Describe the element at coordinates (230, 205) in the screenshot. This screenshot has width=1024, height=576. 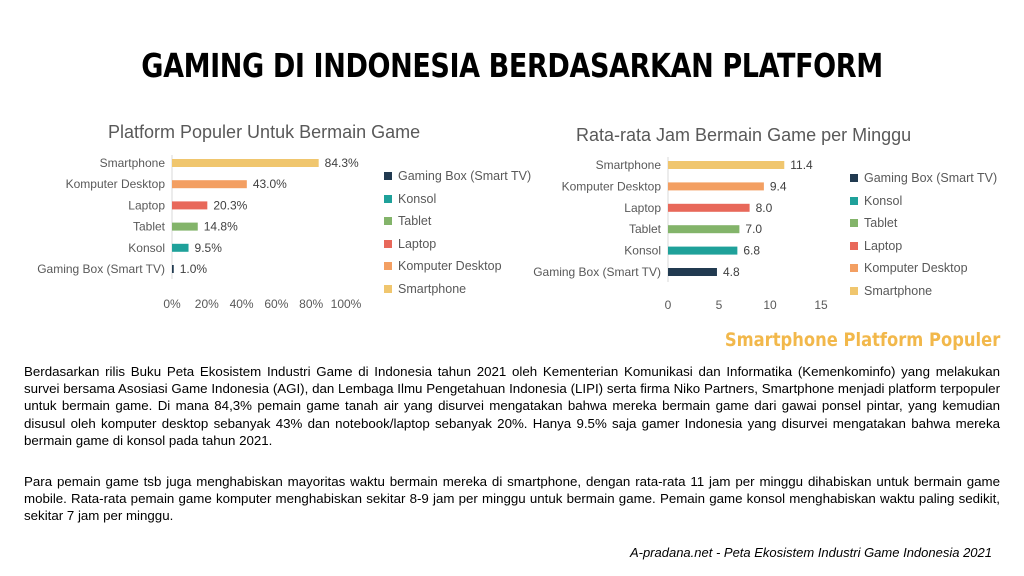
I see `data-label: 20.3%` at that location.